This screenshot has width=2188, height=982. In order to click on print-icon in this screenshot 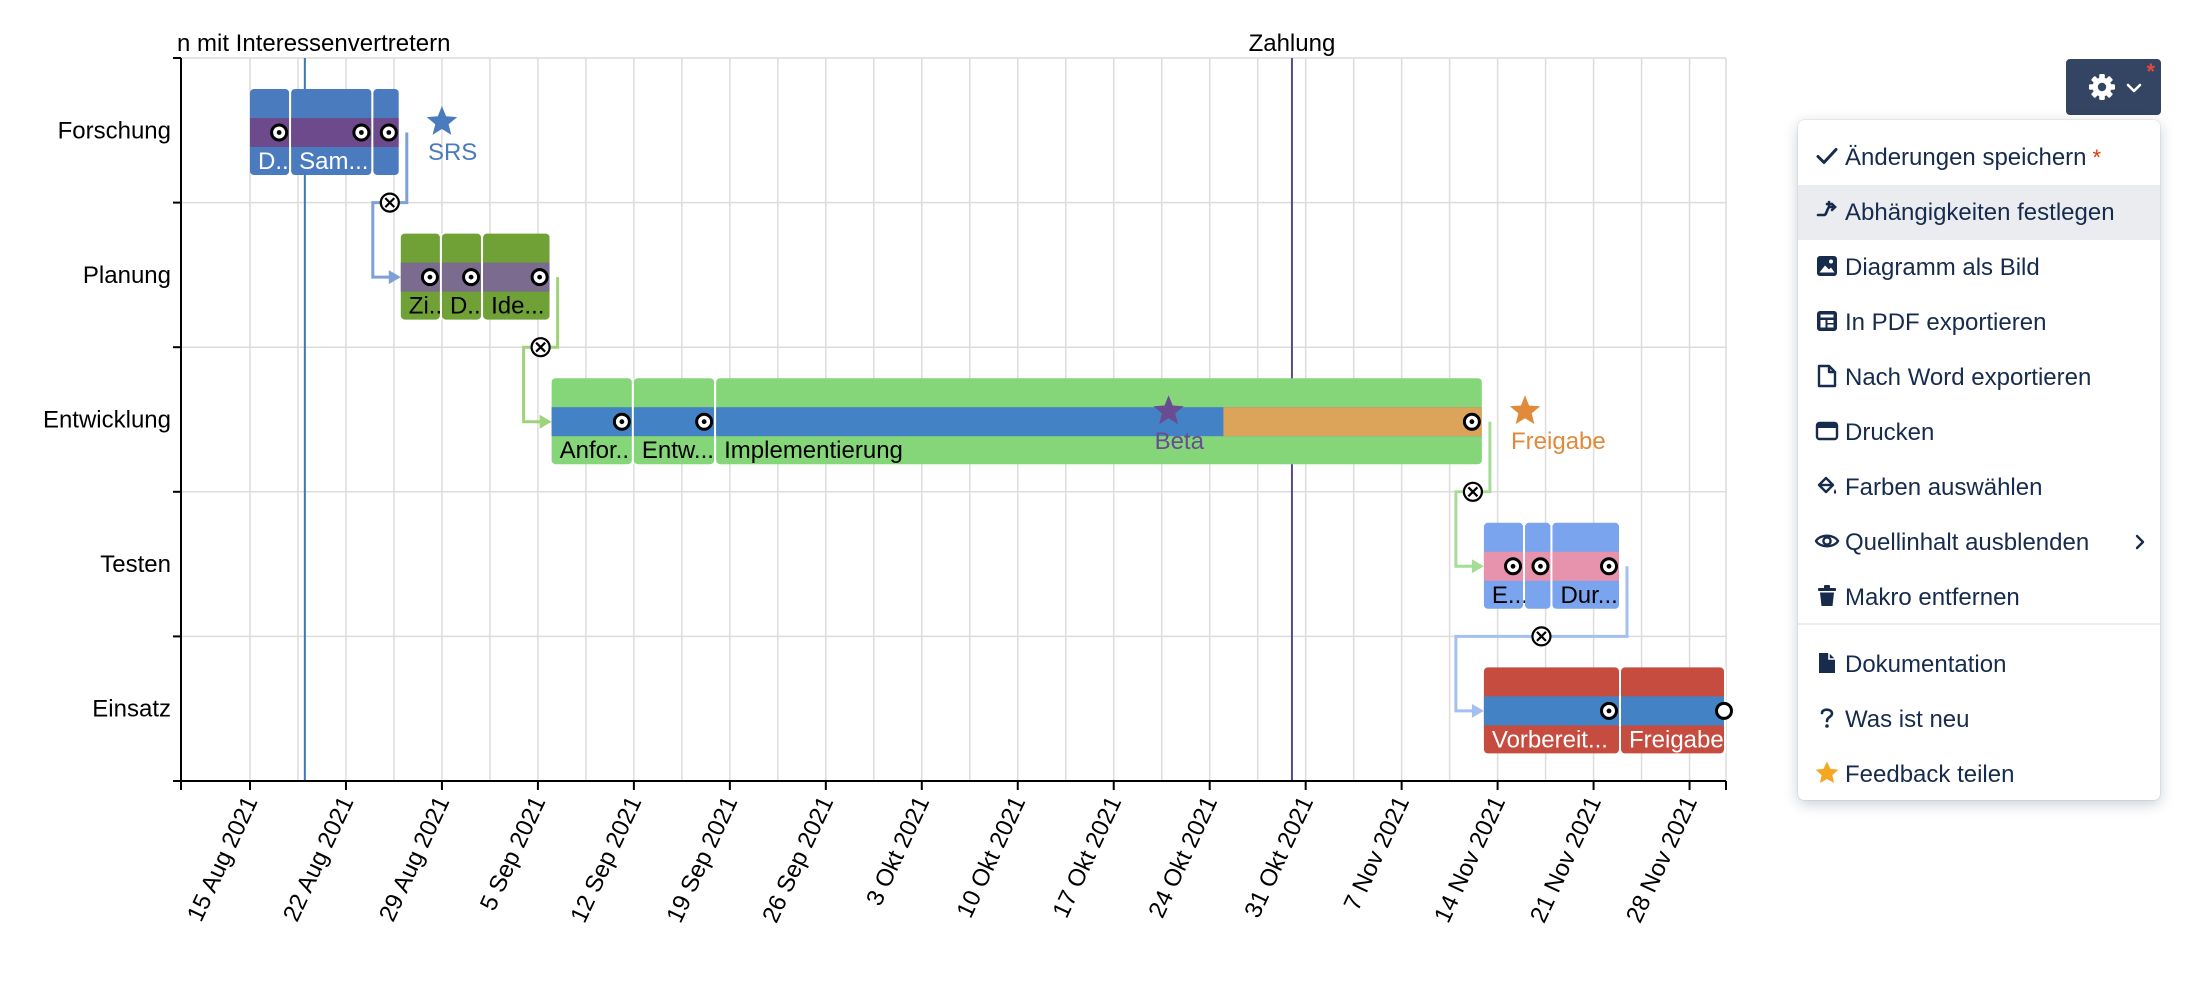, I will do `click(1827, 431)`.